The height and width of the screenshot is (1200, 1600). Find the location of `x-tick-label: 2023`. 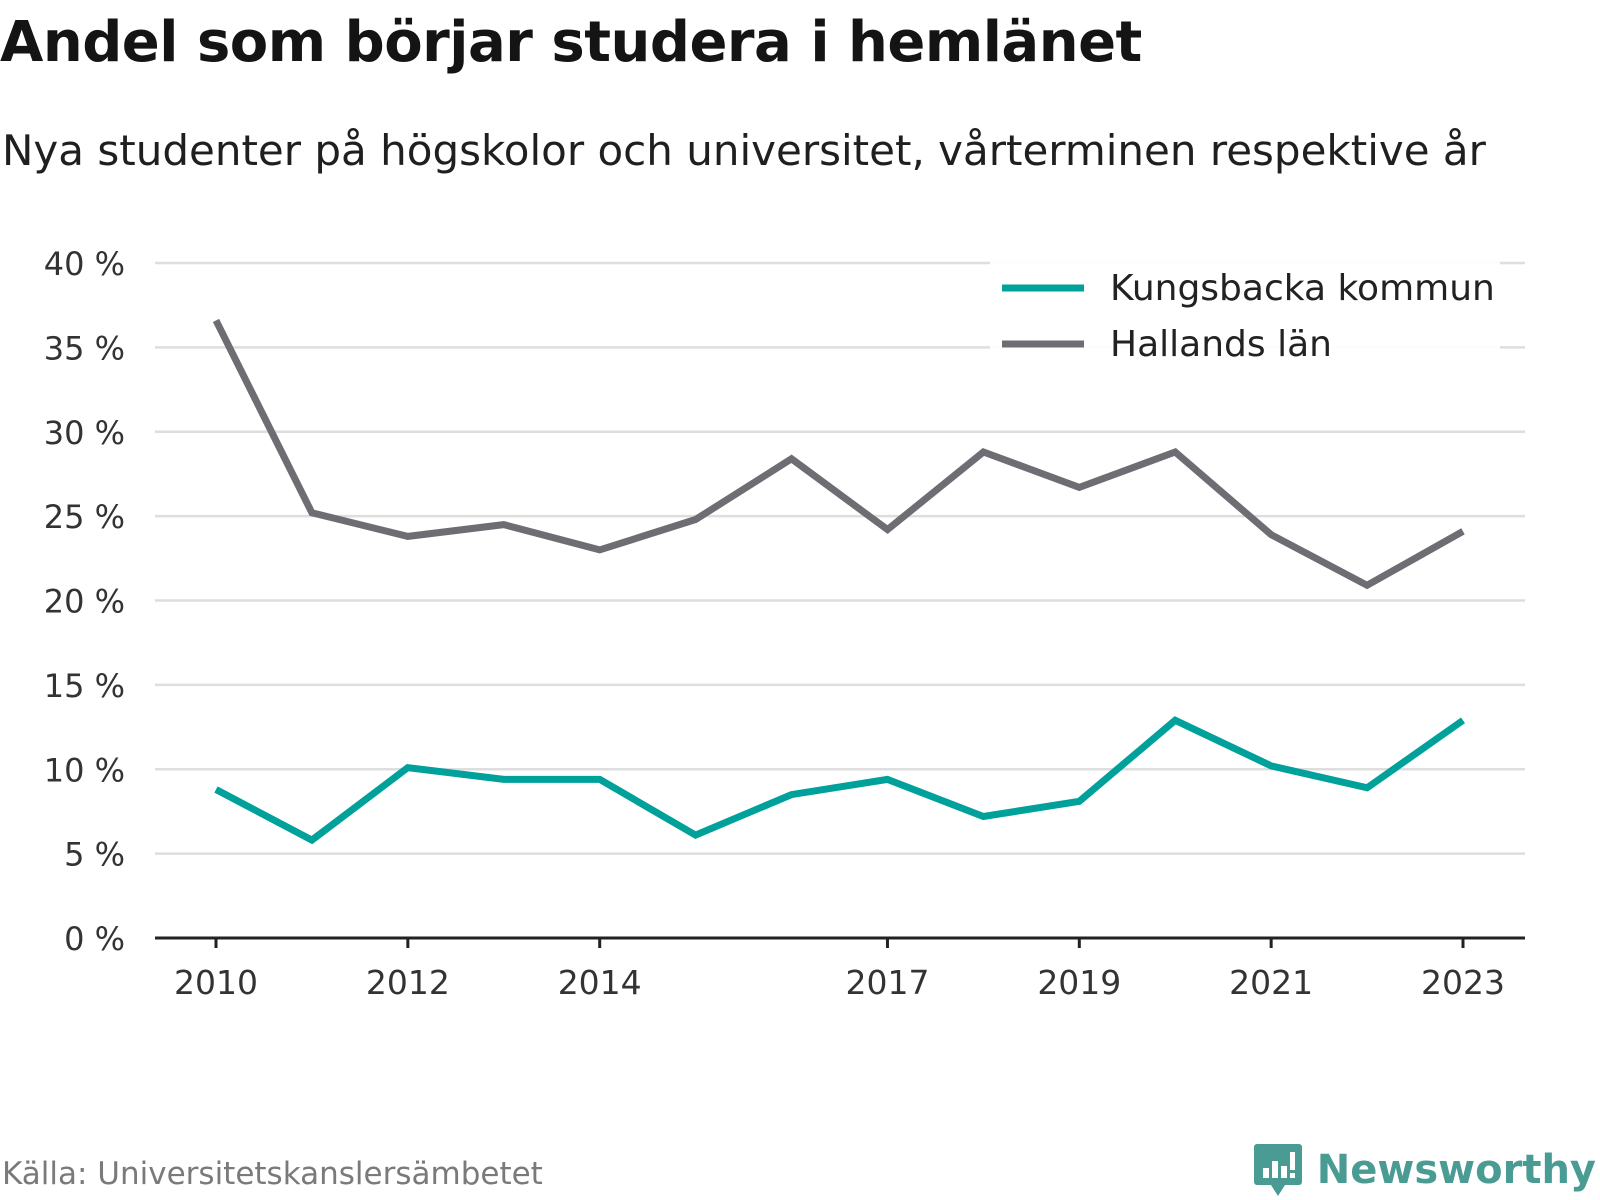

x-tick-label: 2023 is located at coordinates (1463, 982).